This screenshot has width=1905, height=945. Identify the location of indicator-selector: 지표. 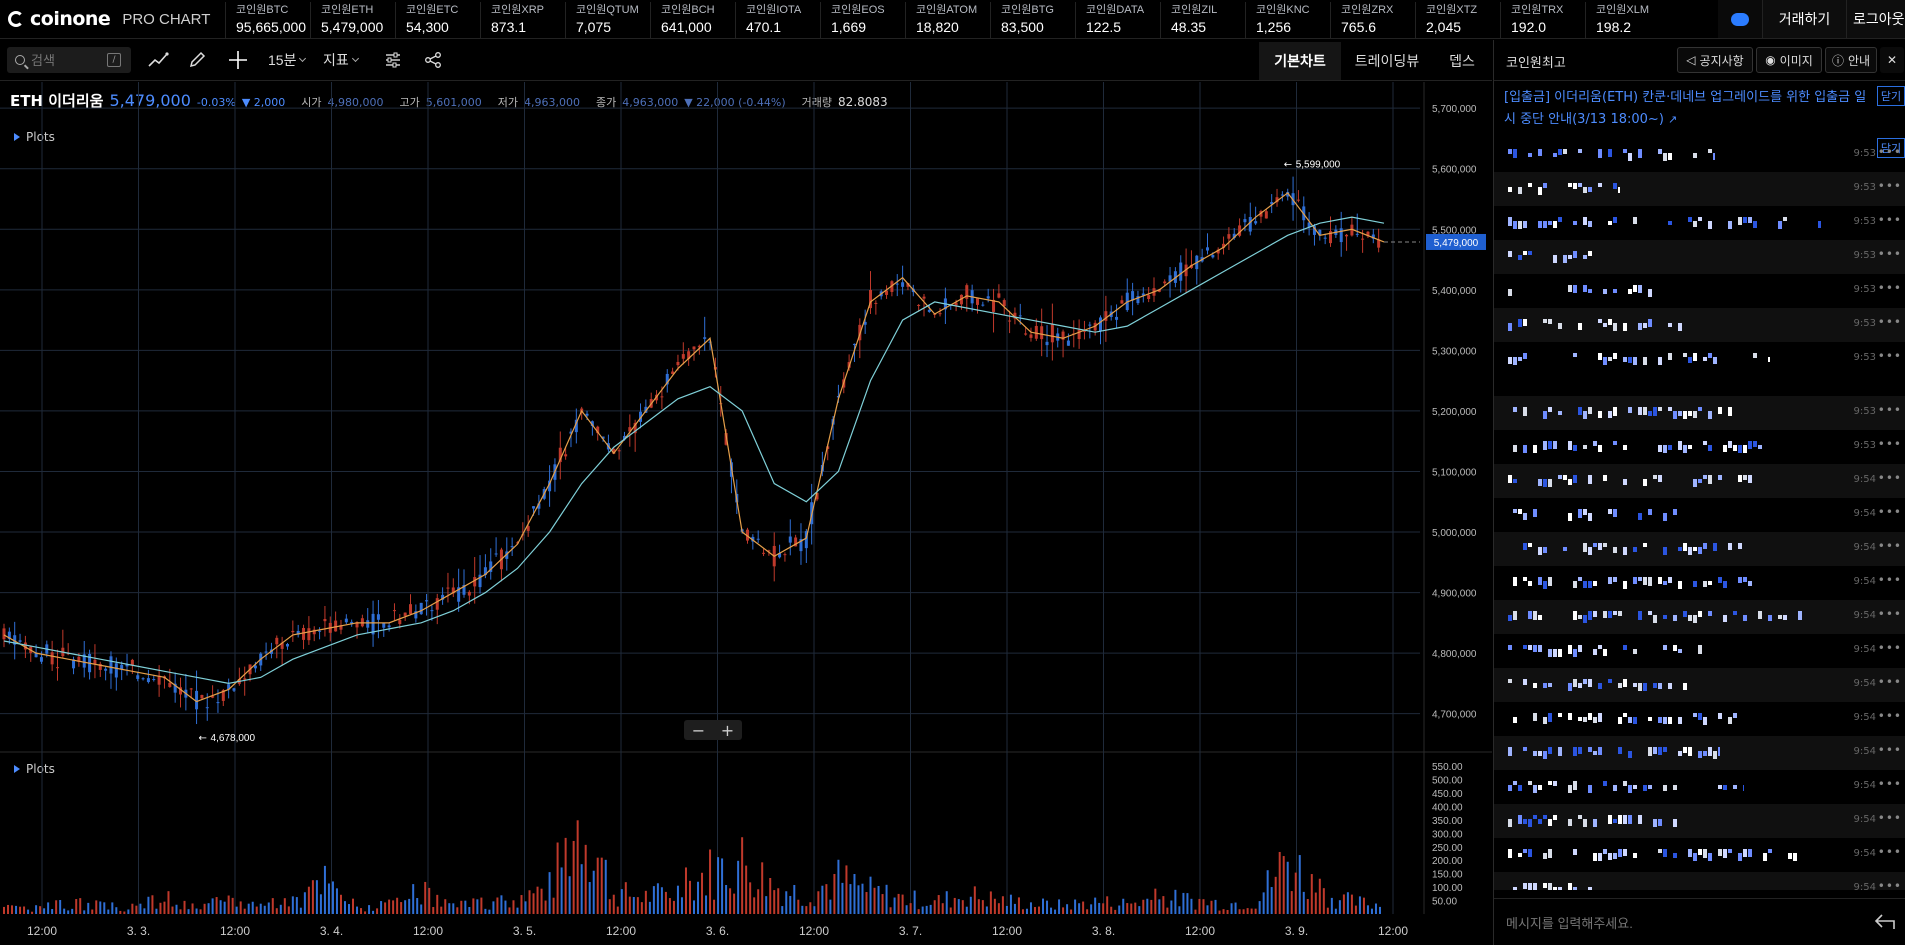
(341, 60).